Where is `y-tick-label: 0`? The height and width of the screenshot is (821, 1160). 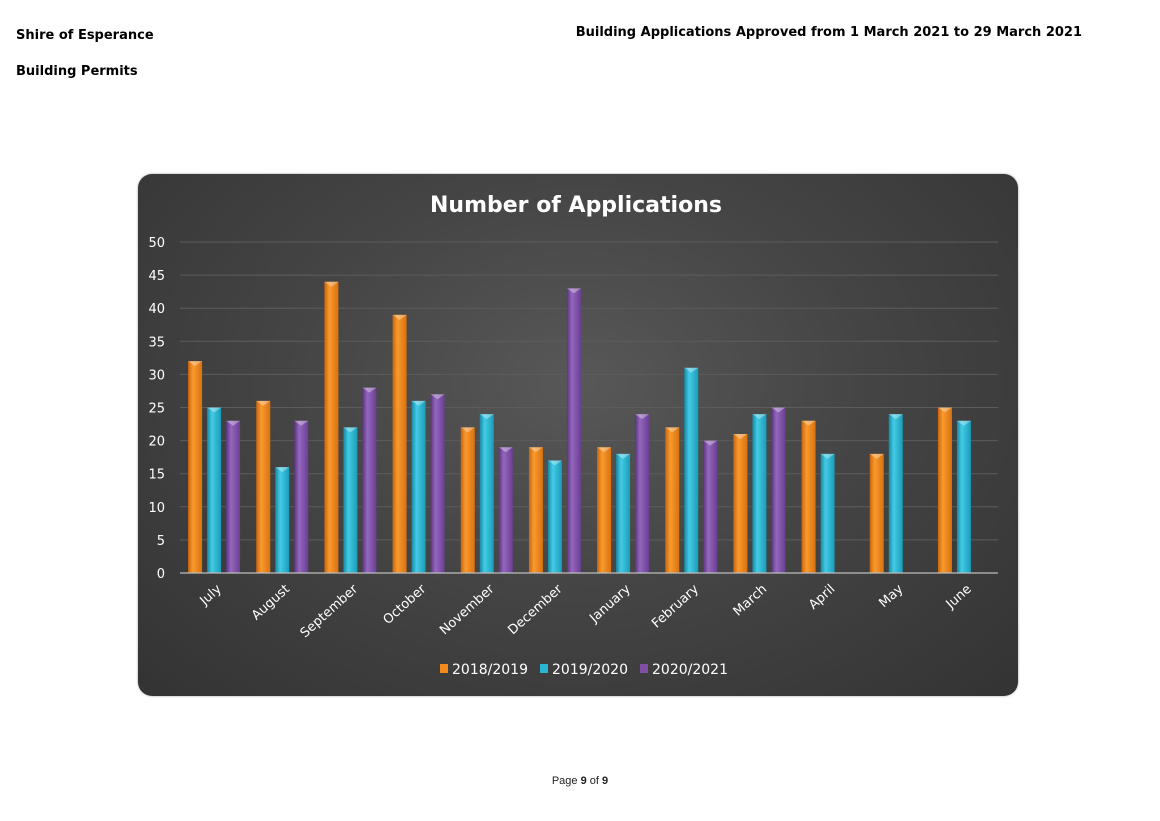 y-tick-label: 0 is located at coordinates (161, 574).